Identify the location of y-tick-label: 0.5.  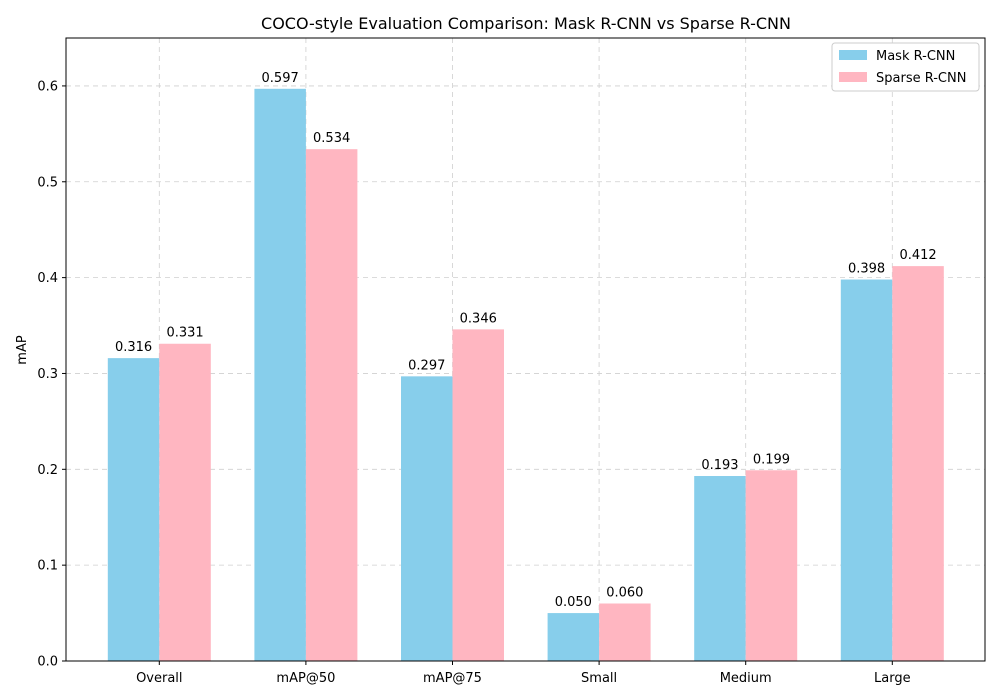
(47, 182).